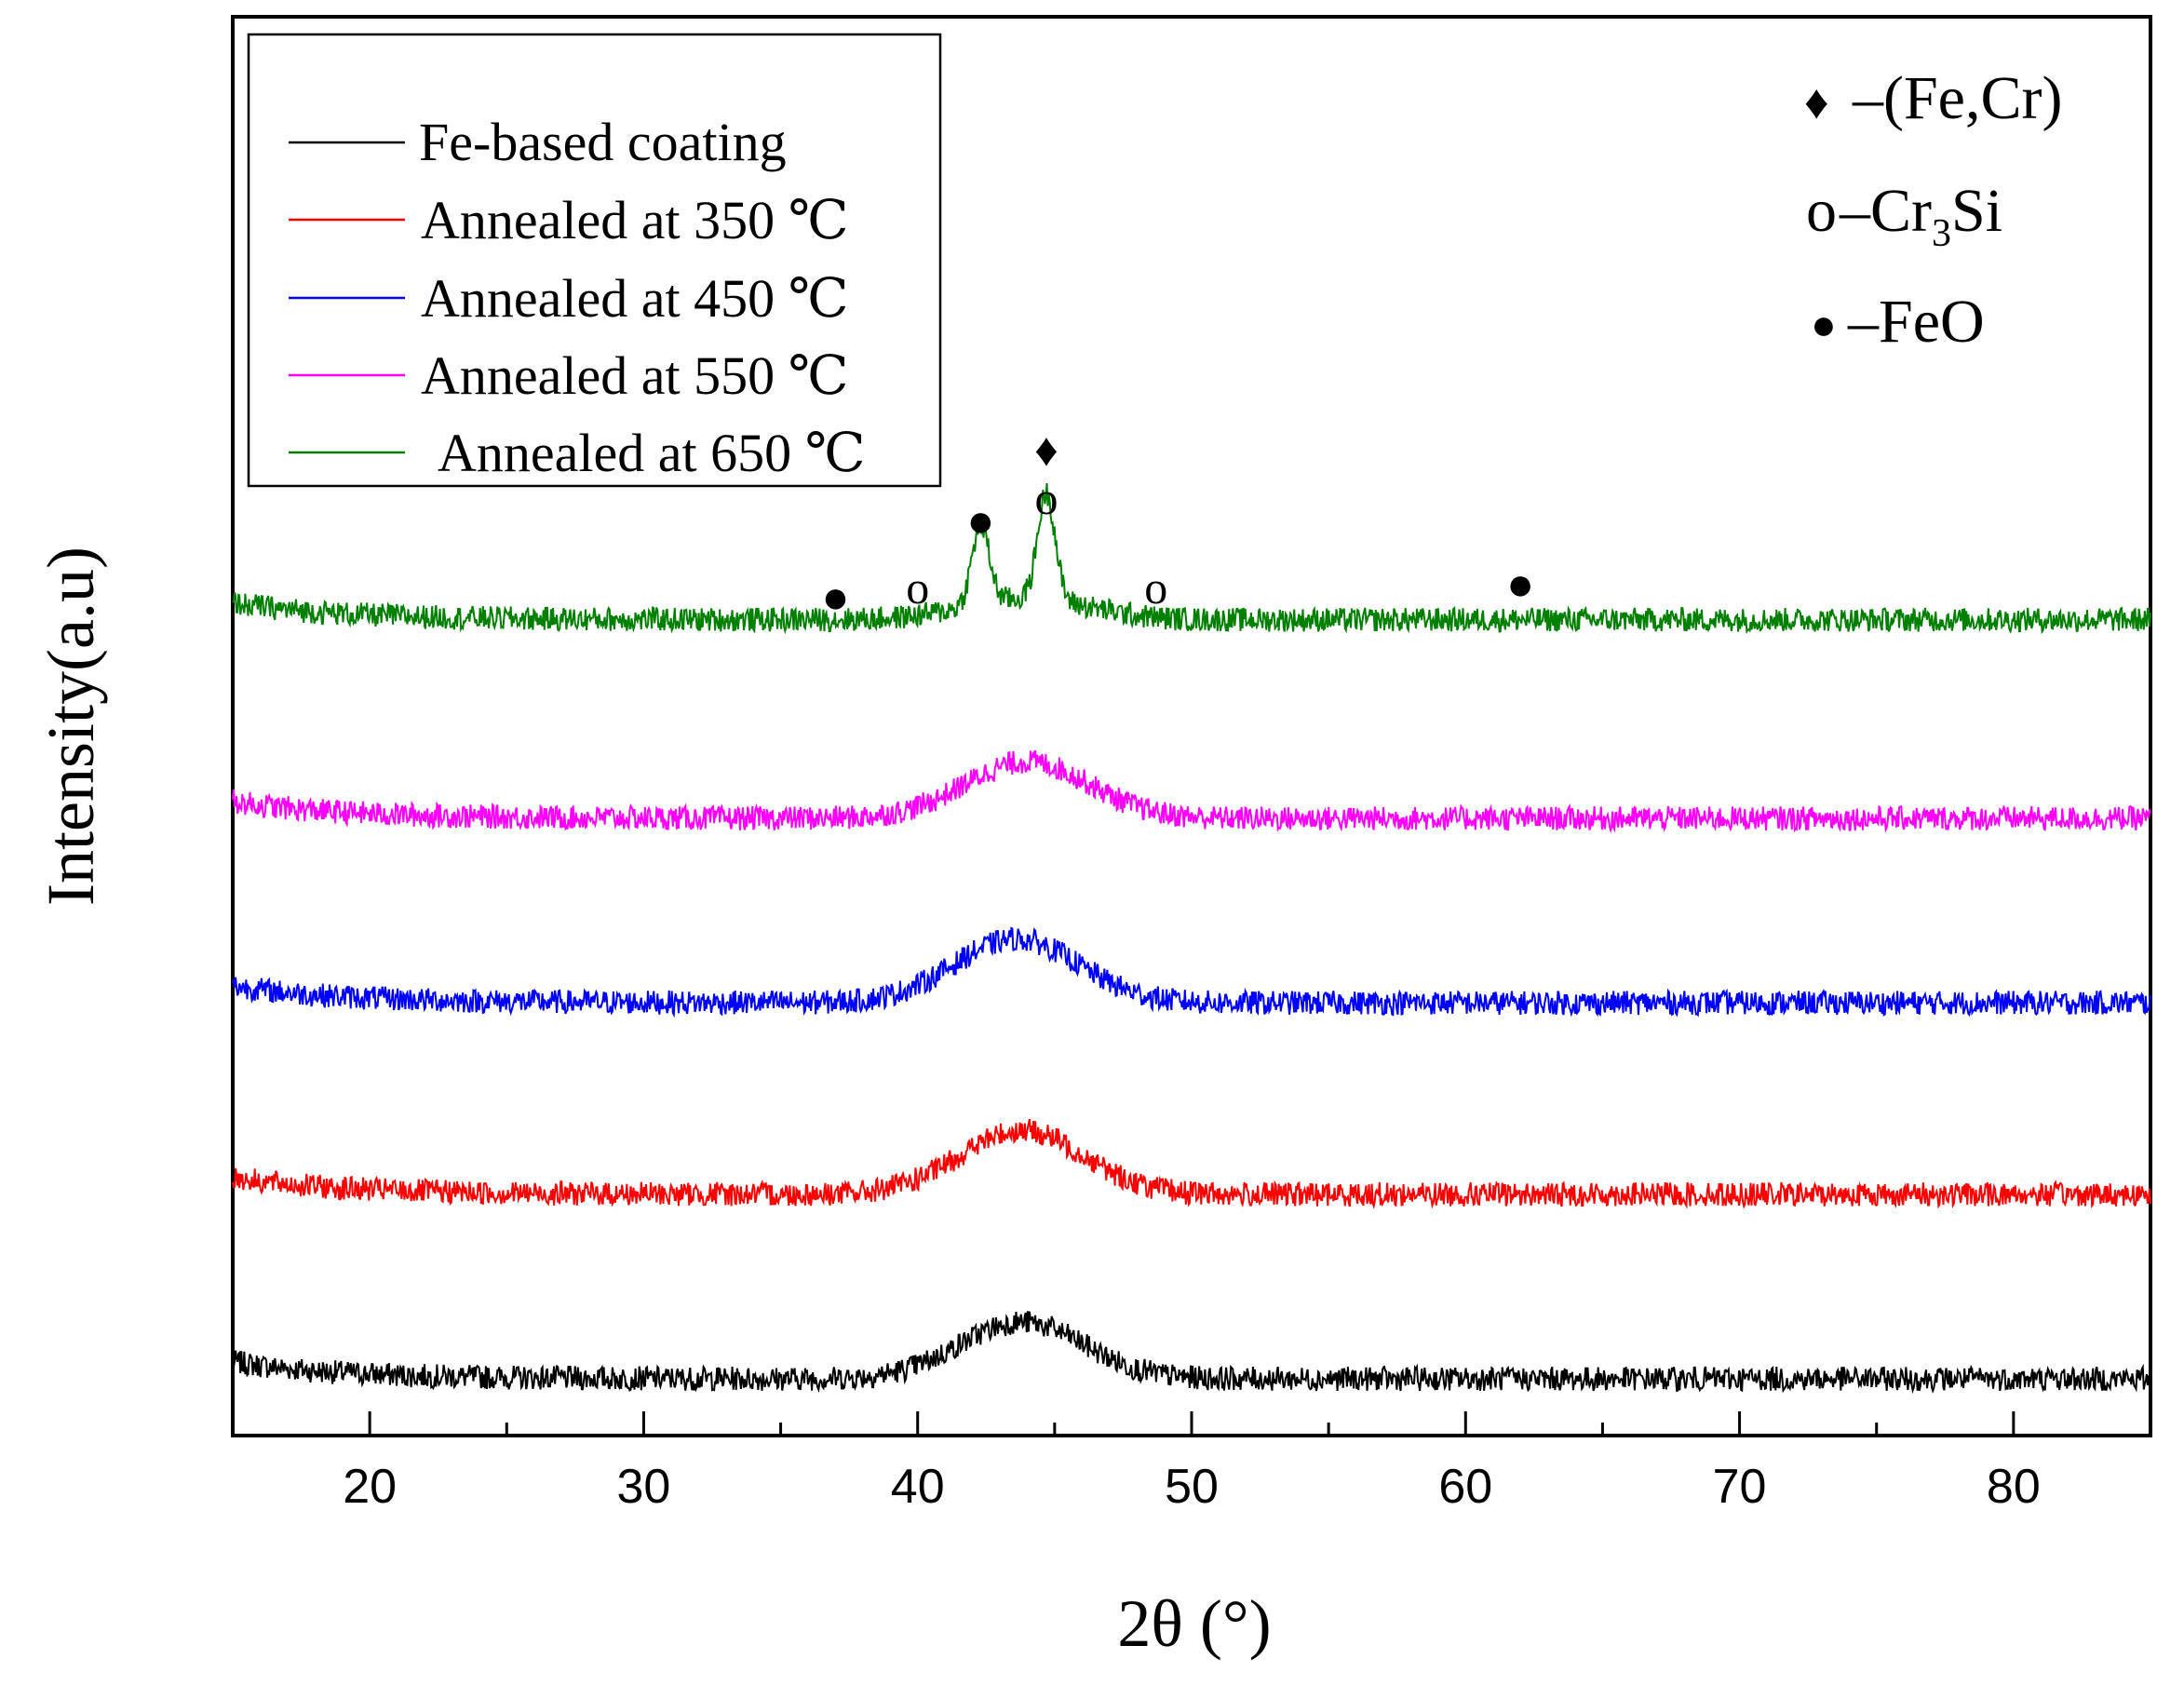  Describe the element at coordinates (1916, 322) in the screenshot. I see `phase-legend-feo-label: –FeO` at that location.